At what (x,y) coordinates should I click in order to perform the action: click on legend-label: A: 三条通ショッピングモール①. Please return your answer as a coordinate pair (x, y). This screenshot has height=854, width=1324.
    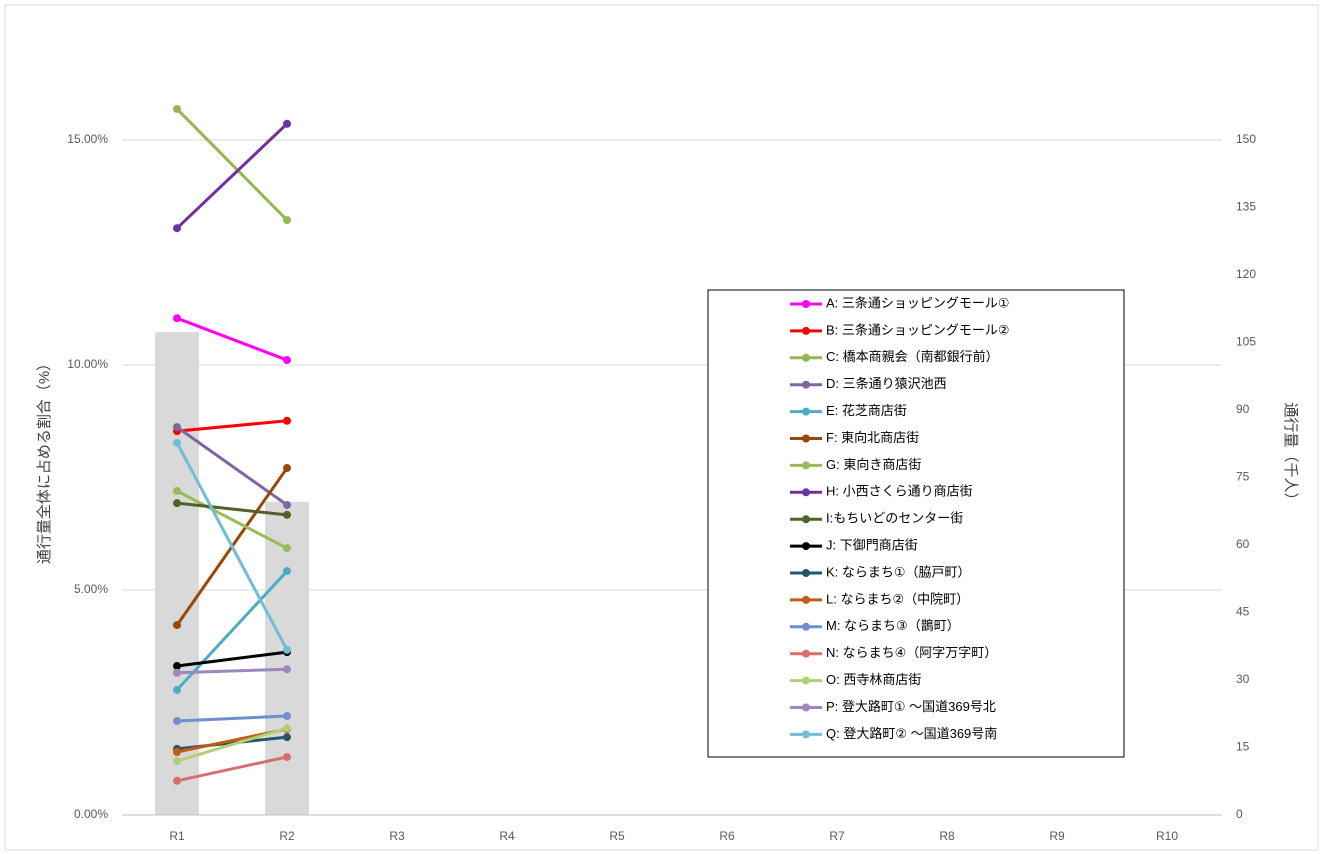
    Looking at the image, I should click on (918, 302).